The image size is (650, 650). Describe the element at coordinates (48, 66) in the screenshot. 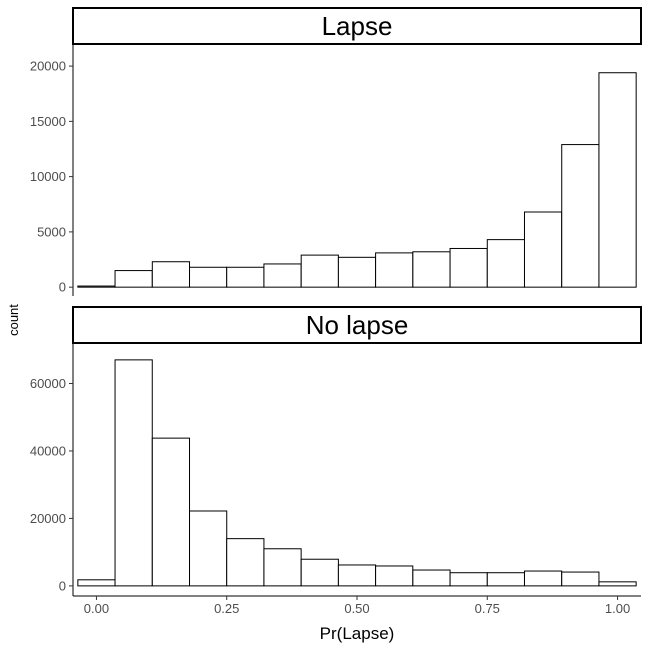

I see `y-tick-label-lapse-4: 20000` at that location.